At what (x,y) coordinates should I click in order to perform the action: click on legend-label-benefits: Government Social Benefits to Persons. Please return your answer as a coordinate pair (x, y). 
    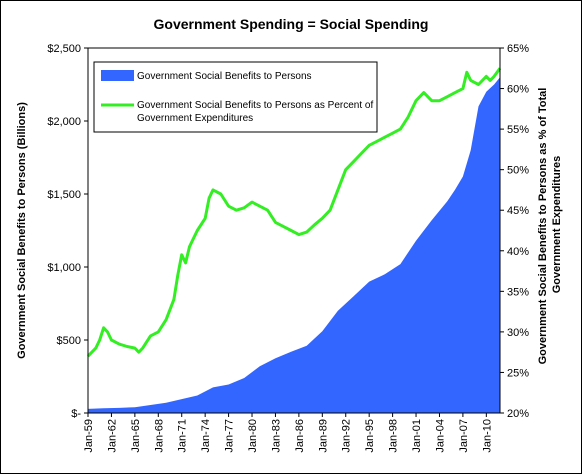
    Looking at the image, I should click on (224, 76).